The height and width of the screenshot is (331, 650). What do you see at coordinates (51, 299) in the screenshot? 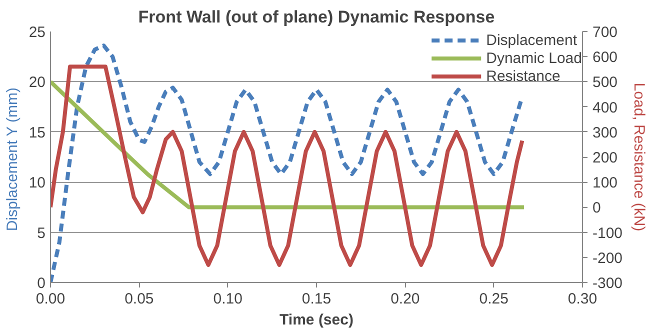
I see `x-tick-label: 0.00` at bounding box center [51, 299].